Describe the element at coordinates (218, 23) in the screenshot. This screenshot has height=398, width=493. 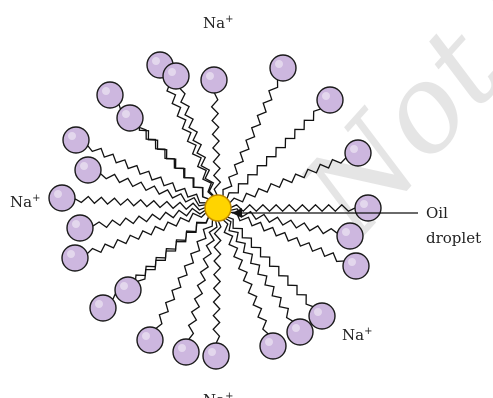
I see `na-ion-label-top: Na+` at that location.